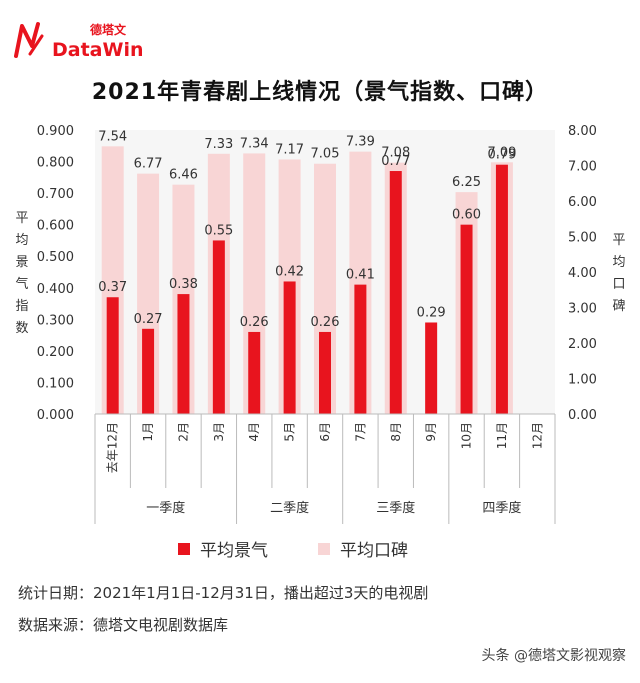 The height and width of the screenshot is (683, 640). Describe the element at coordinates (466, 215) in the screenshot. I see `heat-data-label: 0.60` at that location.